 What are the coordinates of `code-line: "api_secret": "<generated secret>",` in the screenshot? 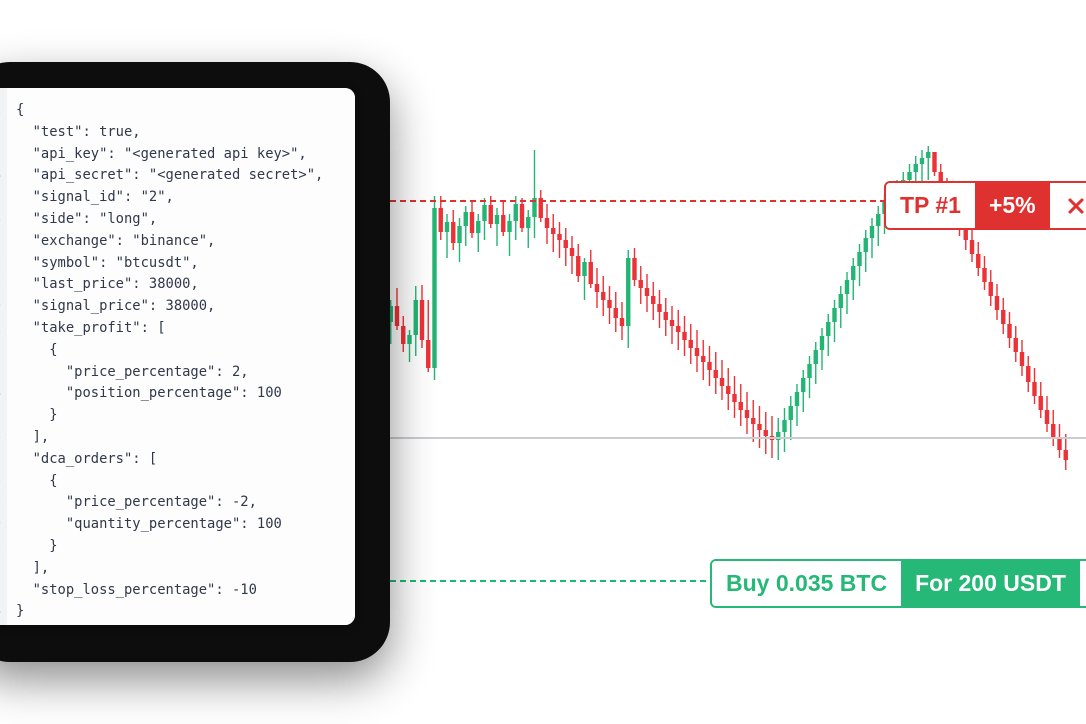 It's located at (170, 175).